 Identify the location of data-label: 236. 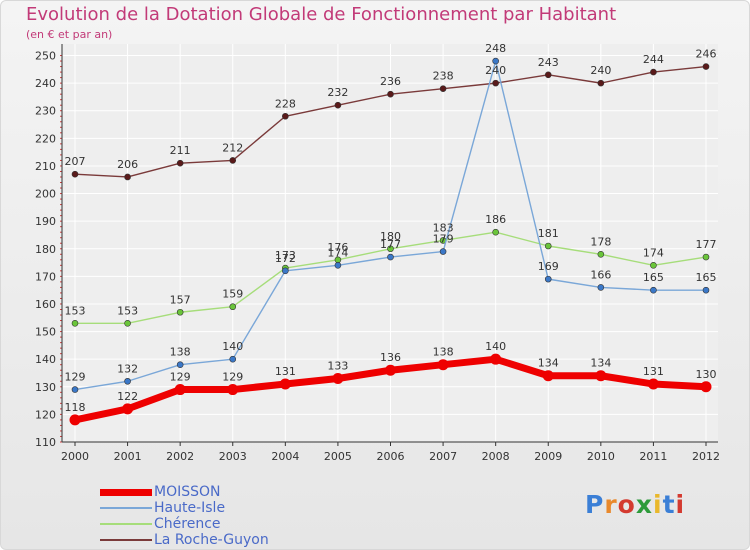
(390, 81).